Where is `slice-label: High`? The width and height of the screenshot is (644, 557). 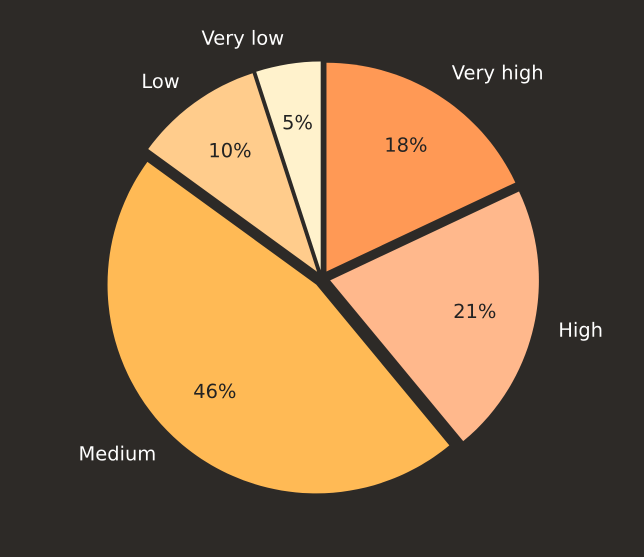 slice-label: High is located at coordinates (581, 331).